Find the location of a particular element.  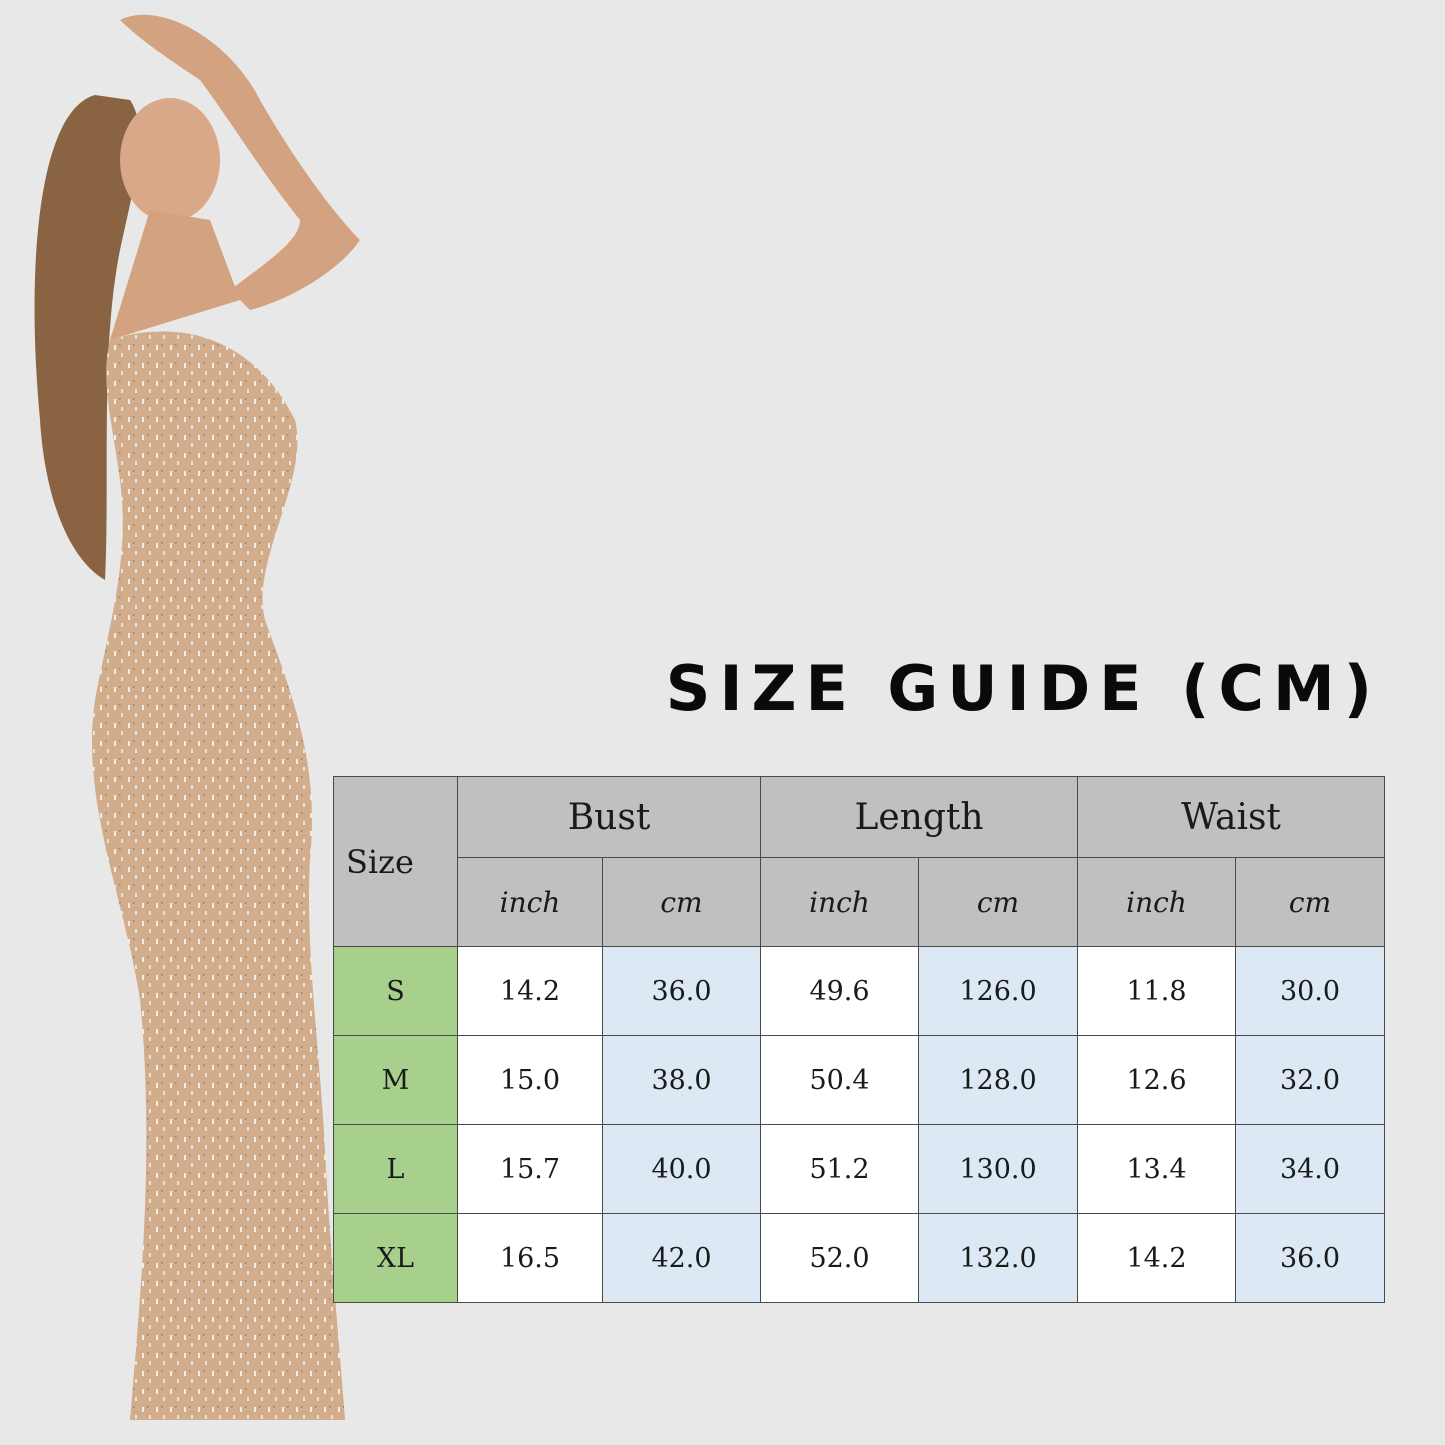

value-cell: 32.0 is located at coordinates (1310, 1080).